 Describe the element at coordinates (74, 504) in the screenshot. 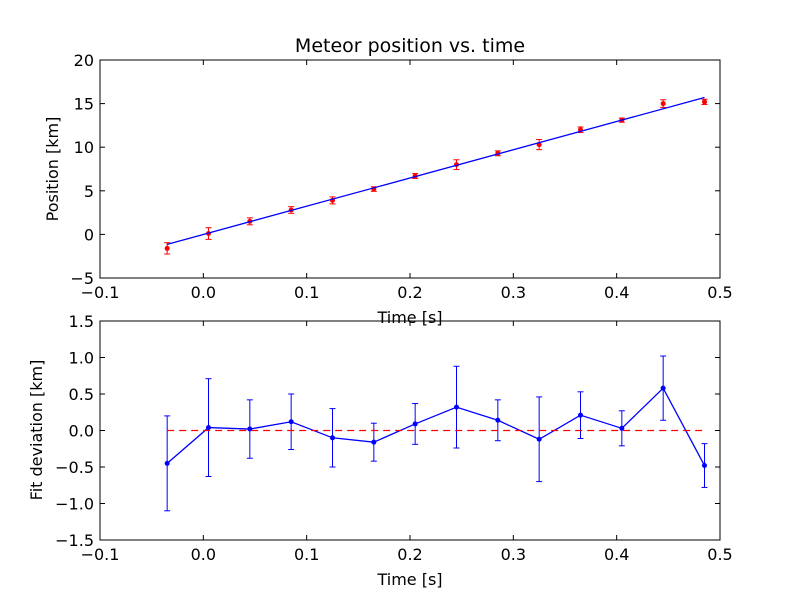

I see `y-tick-label: −1.0` at that location.